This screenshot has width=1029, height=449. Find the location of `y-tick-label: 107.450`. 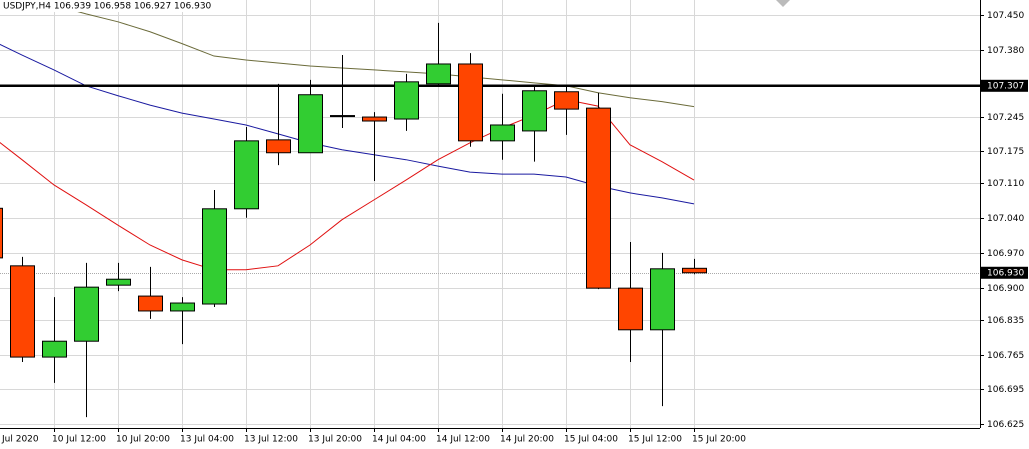

y-tick-label: 107.450 is located at coordinates (1005, 16).